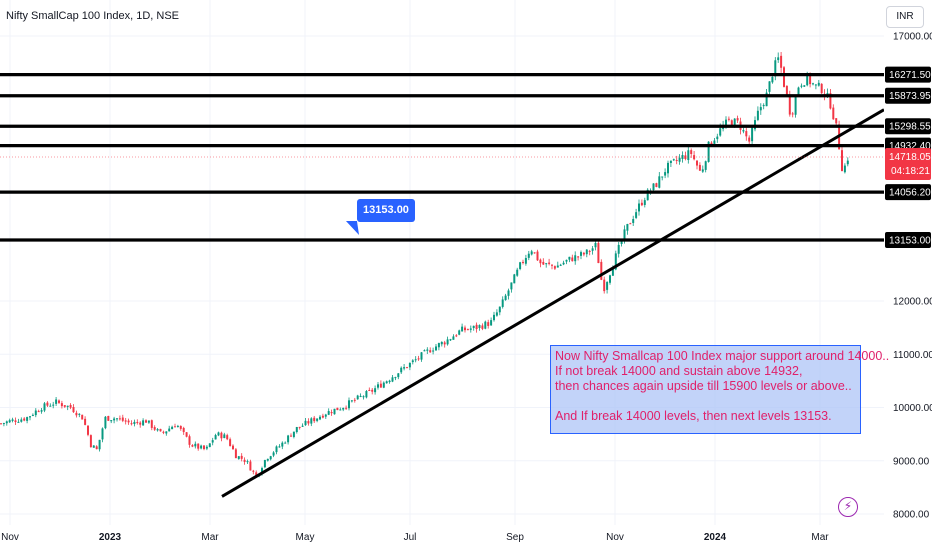 Image resolution: width=932 pixels, height=550 pixels. What do you see at coordinates (386, 210) in the screenshot?
I see `callout-label: 13153.00` at bounding box center [386, 210].